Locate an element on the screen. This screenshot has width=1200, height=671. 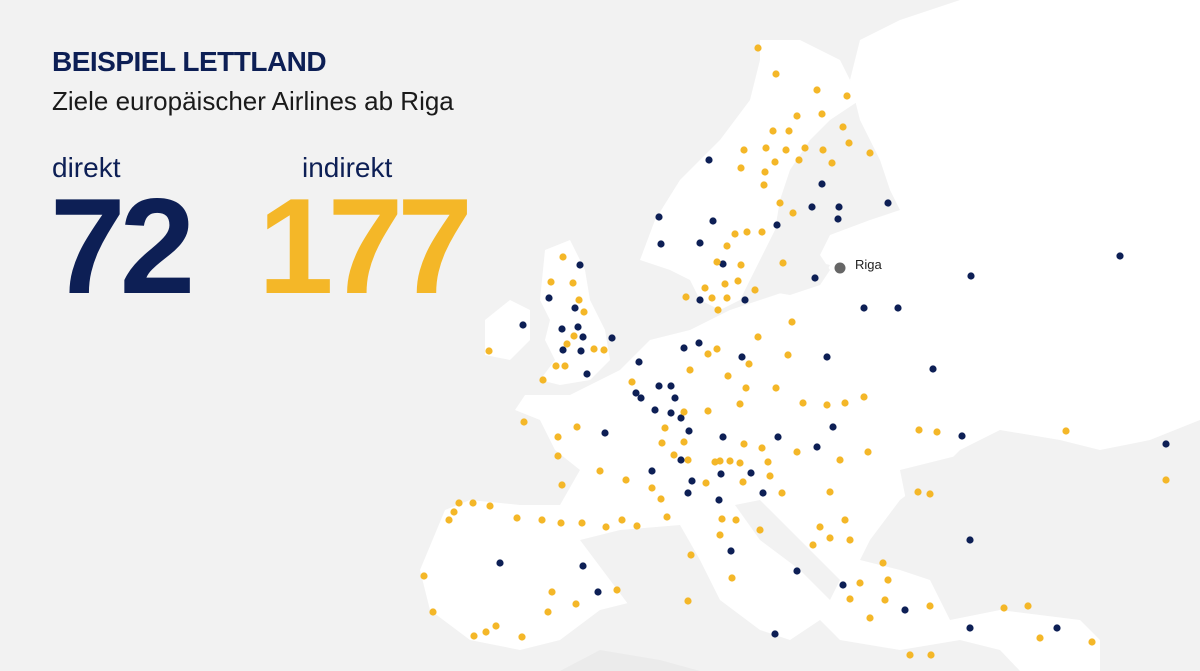
adriatic is located at coordinates (787, 550).